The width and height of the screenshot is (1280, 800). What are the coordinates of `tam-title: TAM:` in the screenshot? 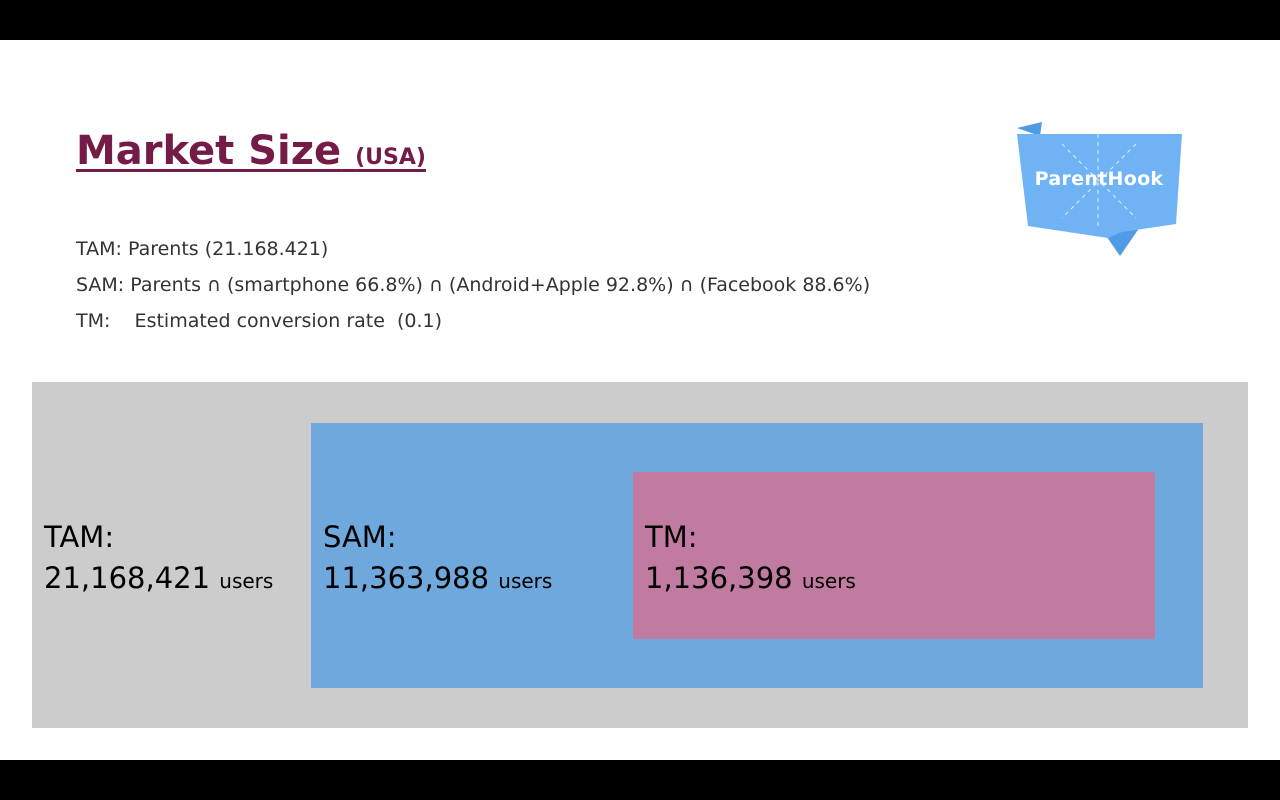 It's located at (79, 537).